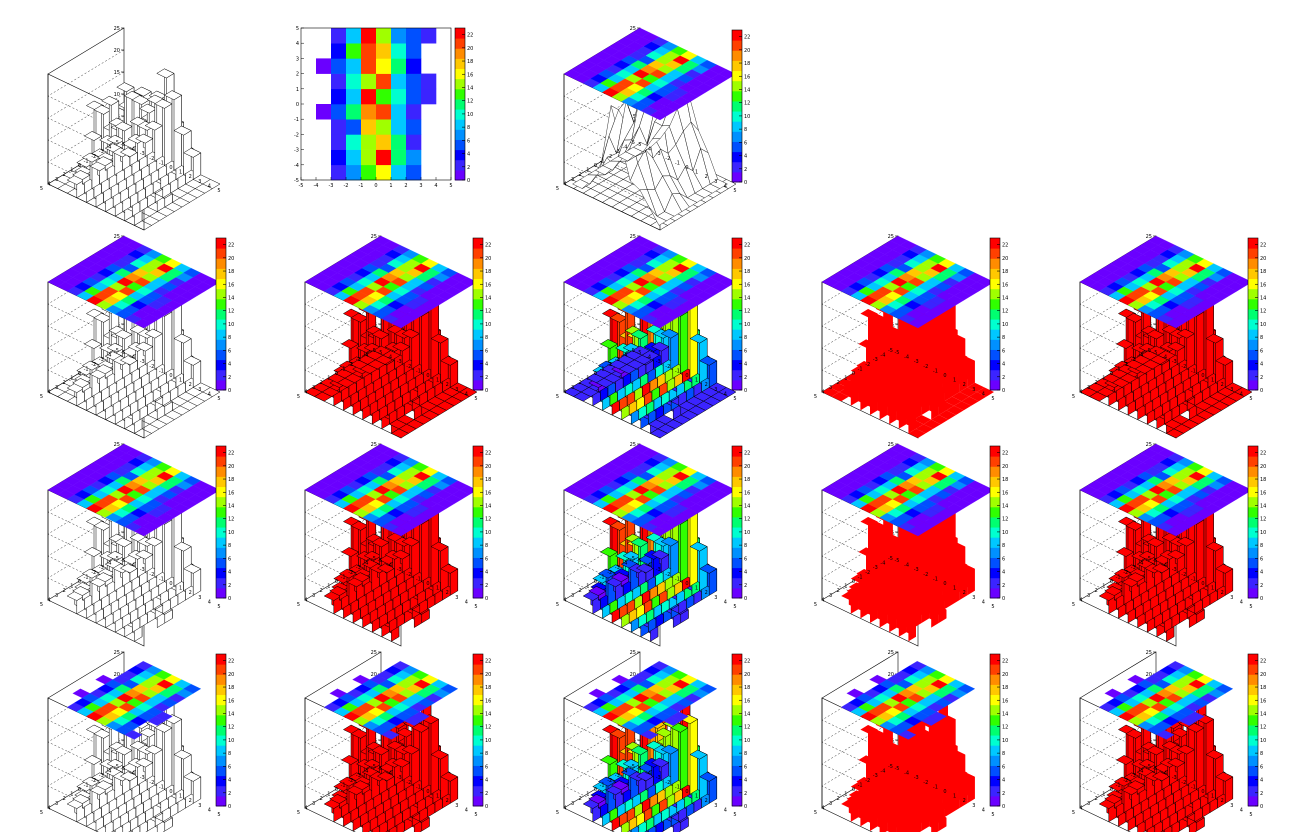  What do you see at coordinates (648, 566) in the screenshot?
I see `x-tick-label: -4` at bounding box center [648, 566].